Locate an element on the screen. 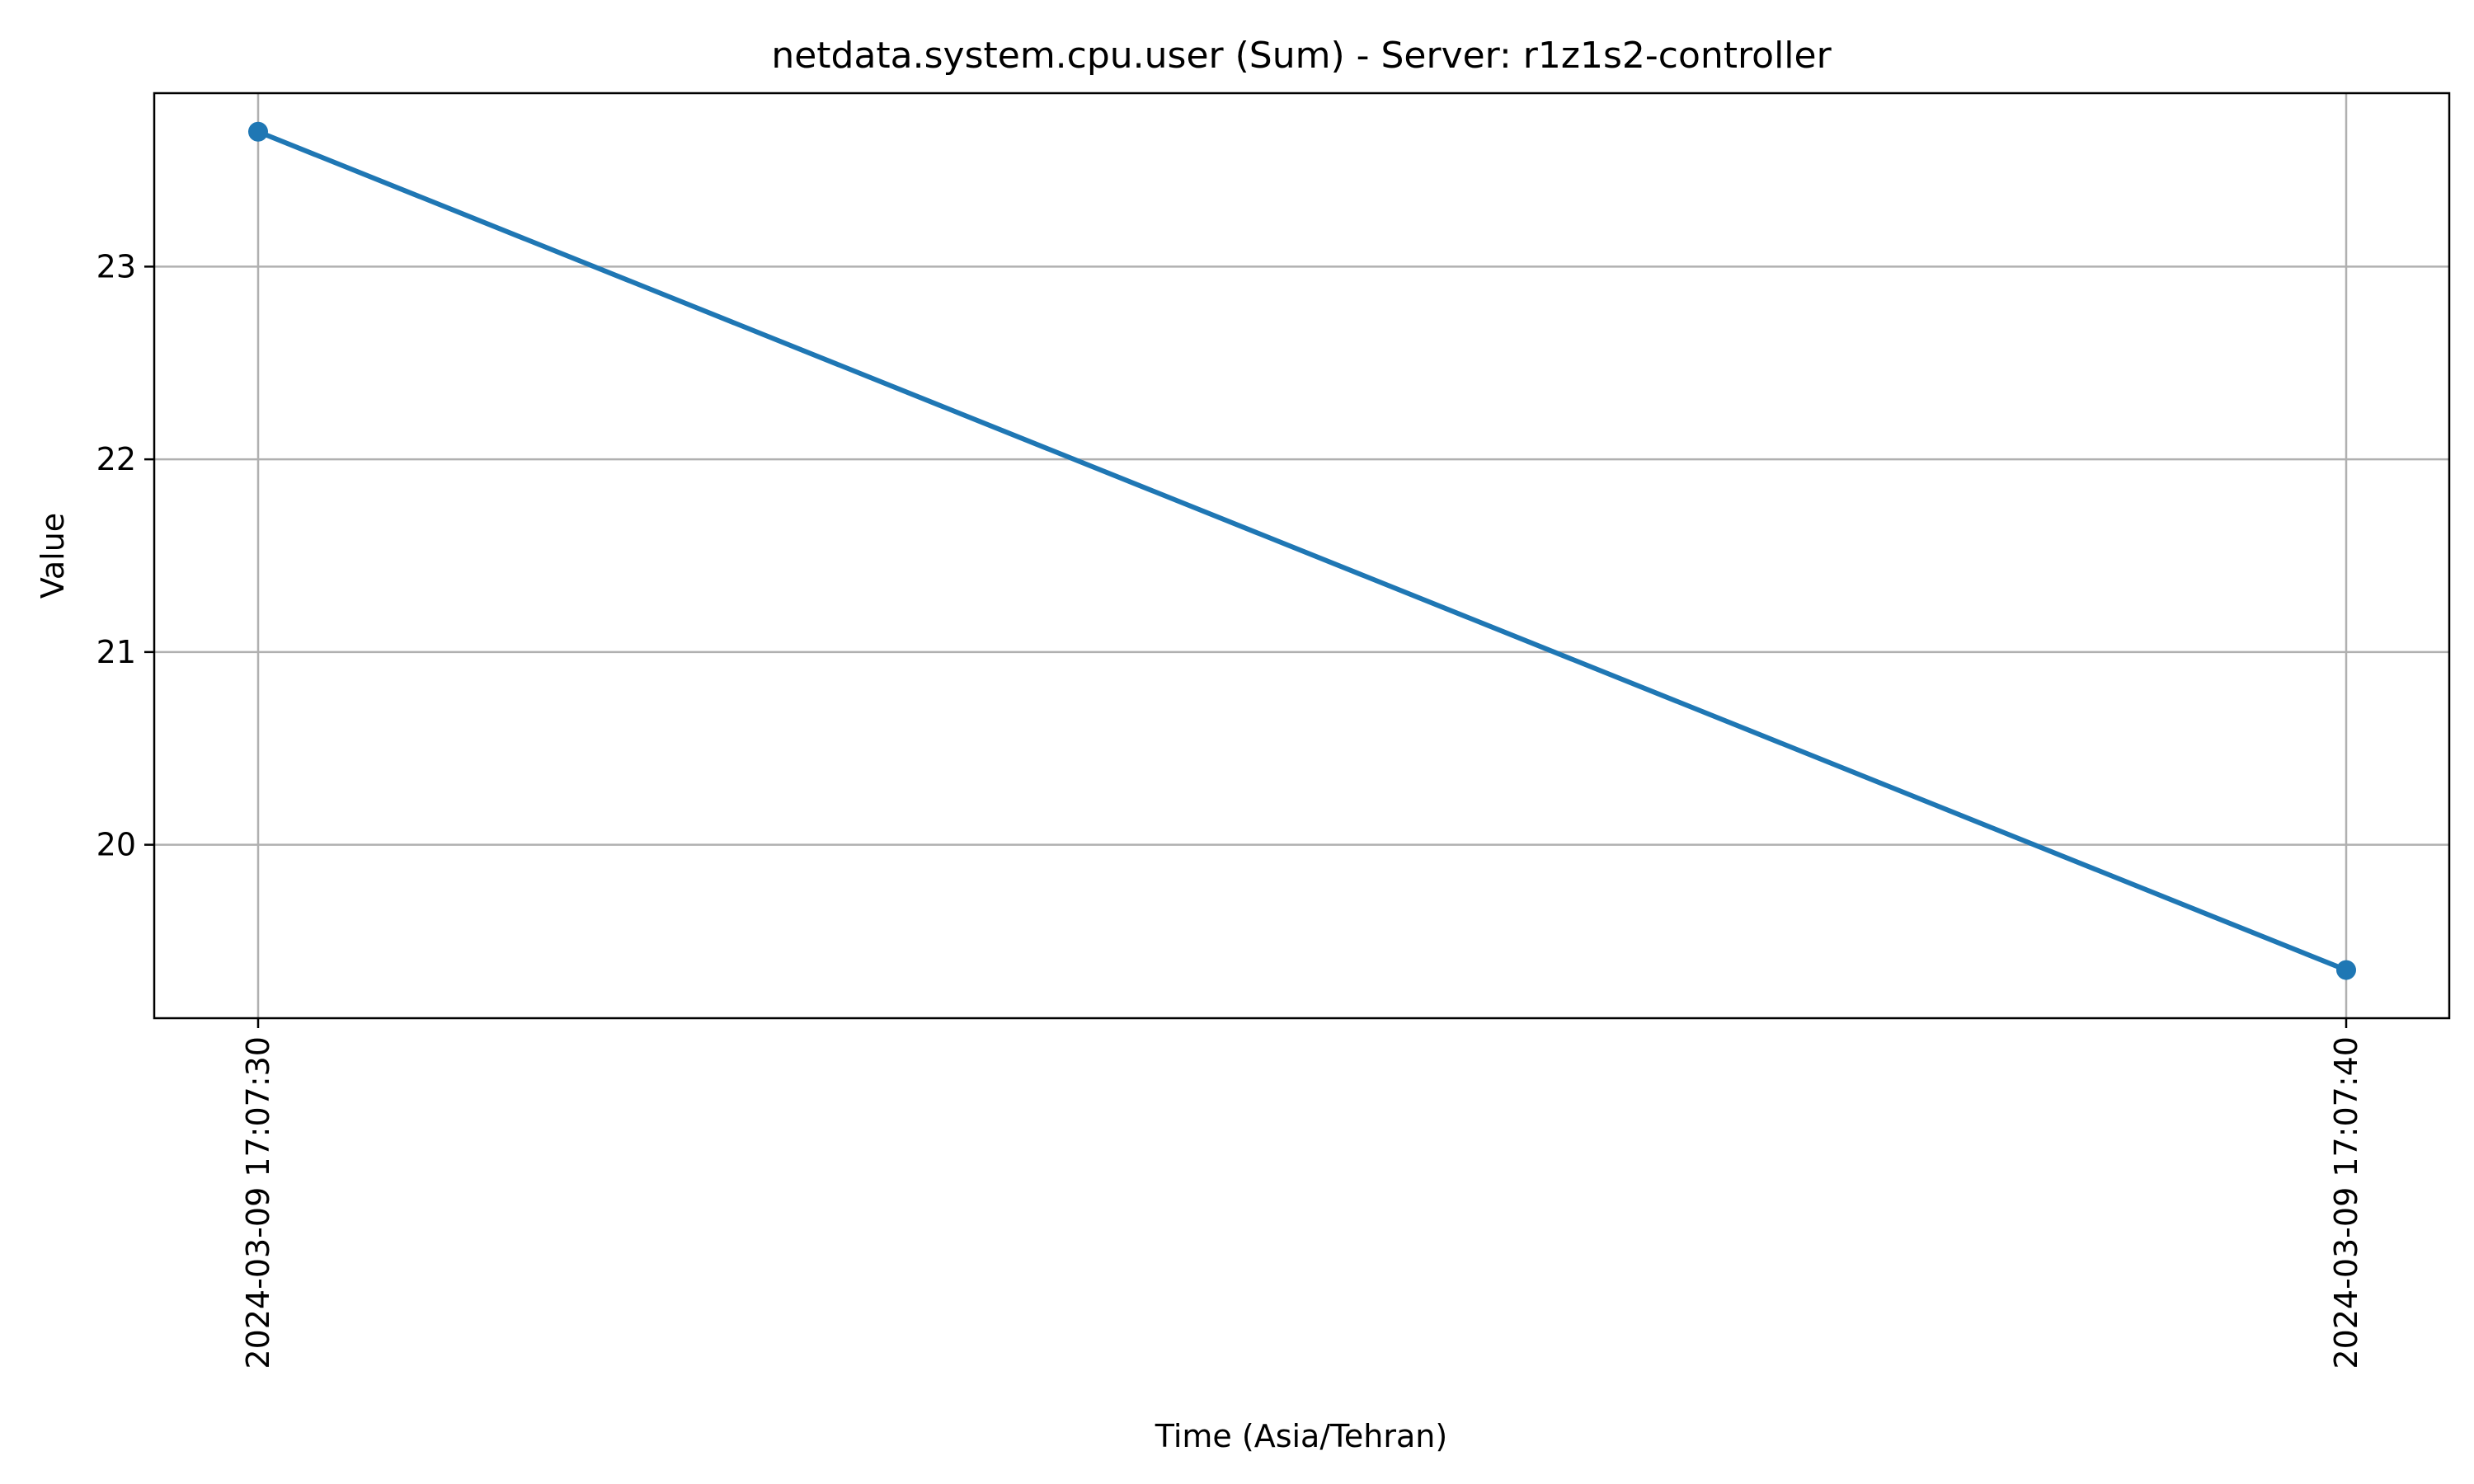  y-tick-label: 20 is located at coordinates (116, 845).